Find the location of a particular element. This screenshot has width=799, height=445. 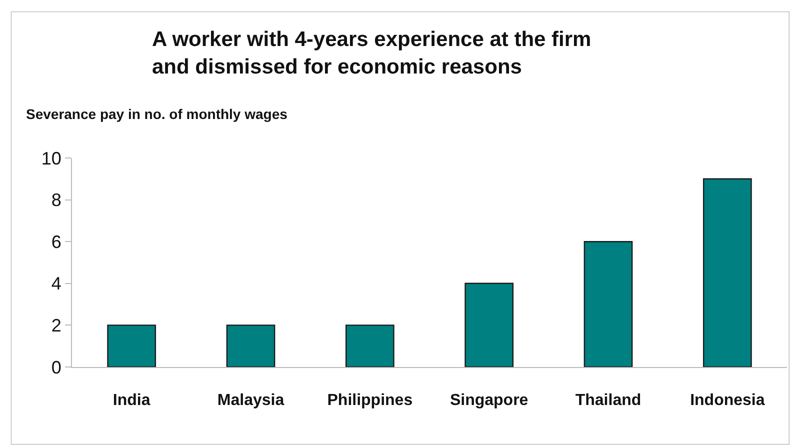

y-tick-label: 2 is located at coordinates (56, 326).